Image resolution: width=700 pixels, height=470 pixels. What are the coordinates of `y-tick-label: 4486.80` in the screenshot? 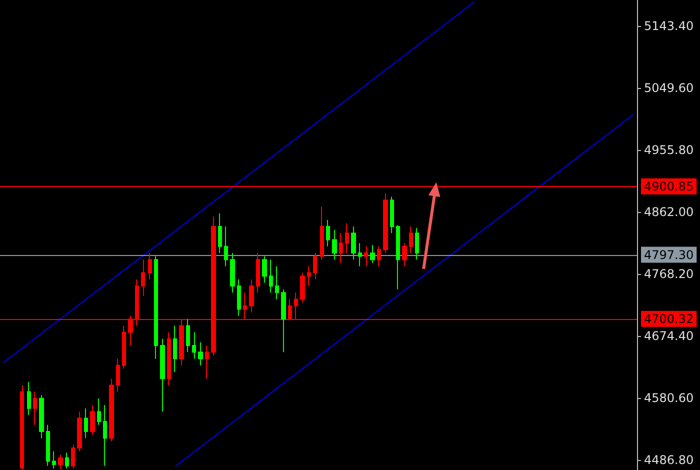 It's located at (669, 460).